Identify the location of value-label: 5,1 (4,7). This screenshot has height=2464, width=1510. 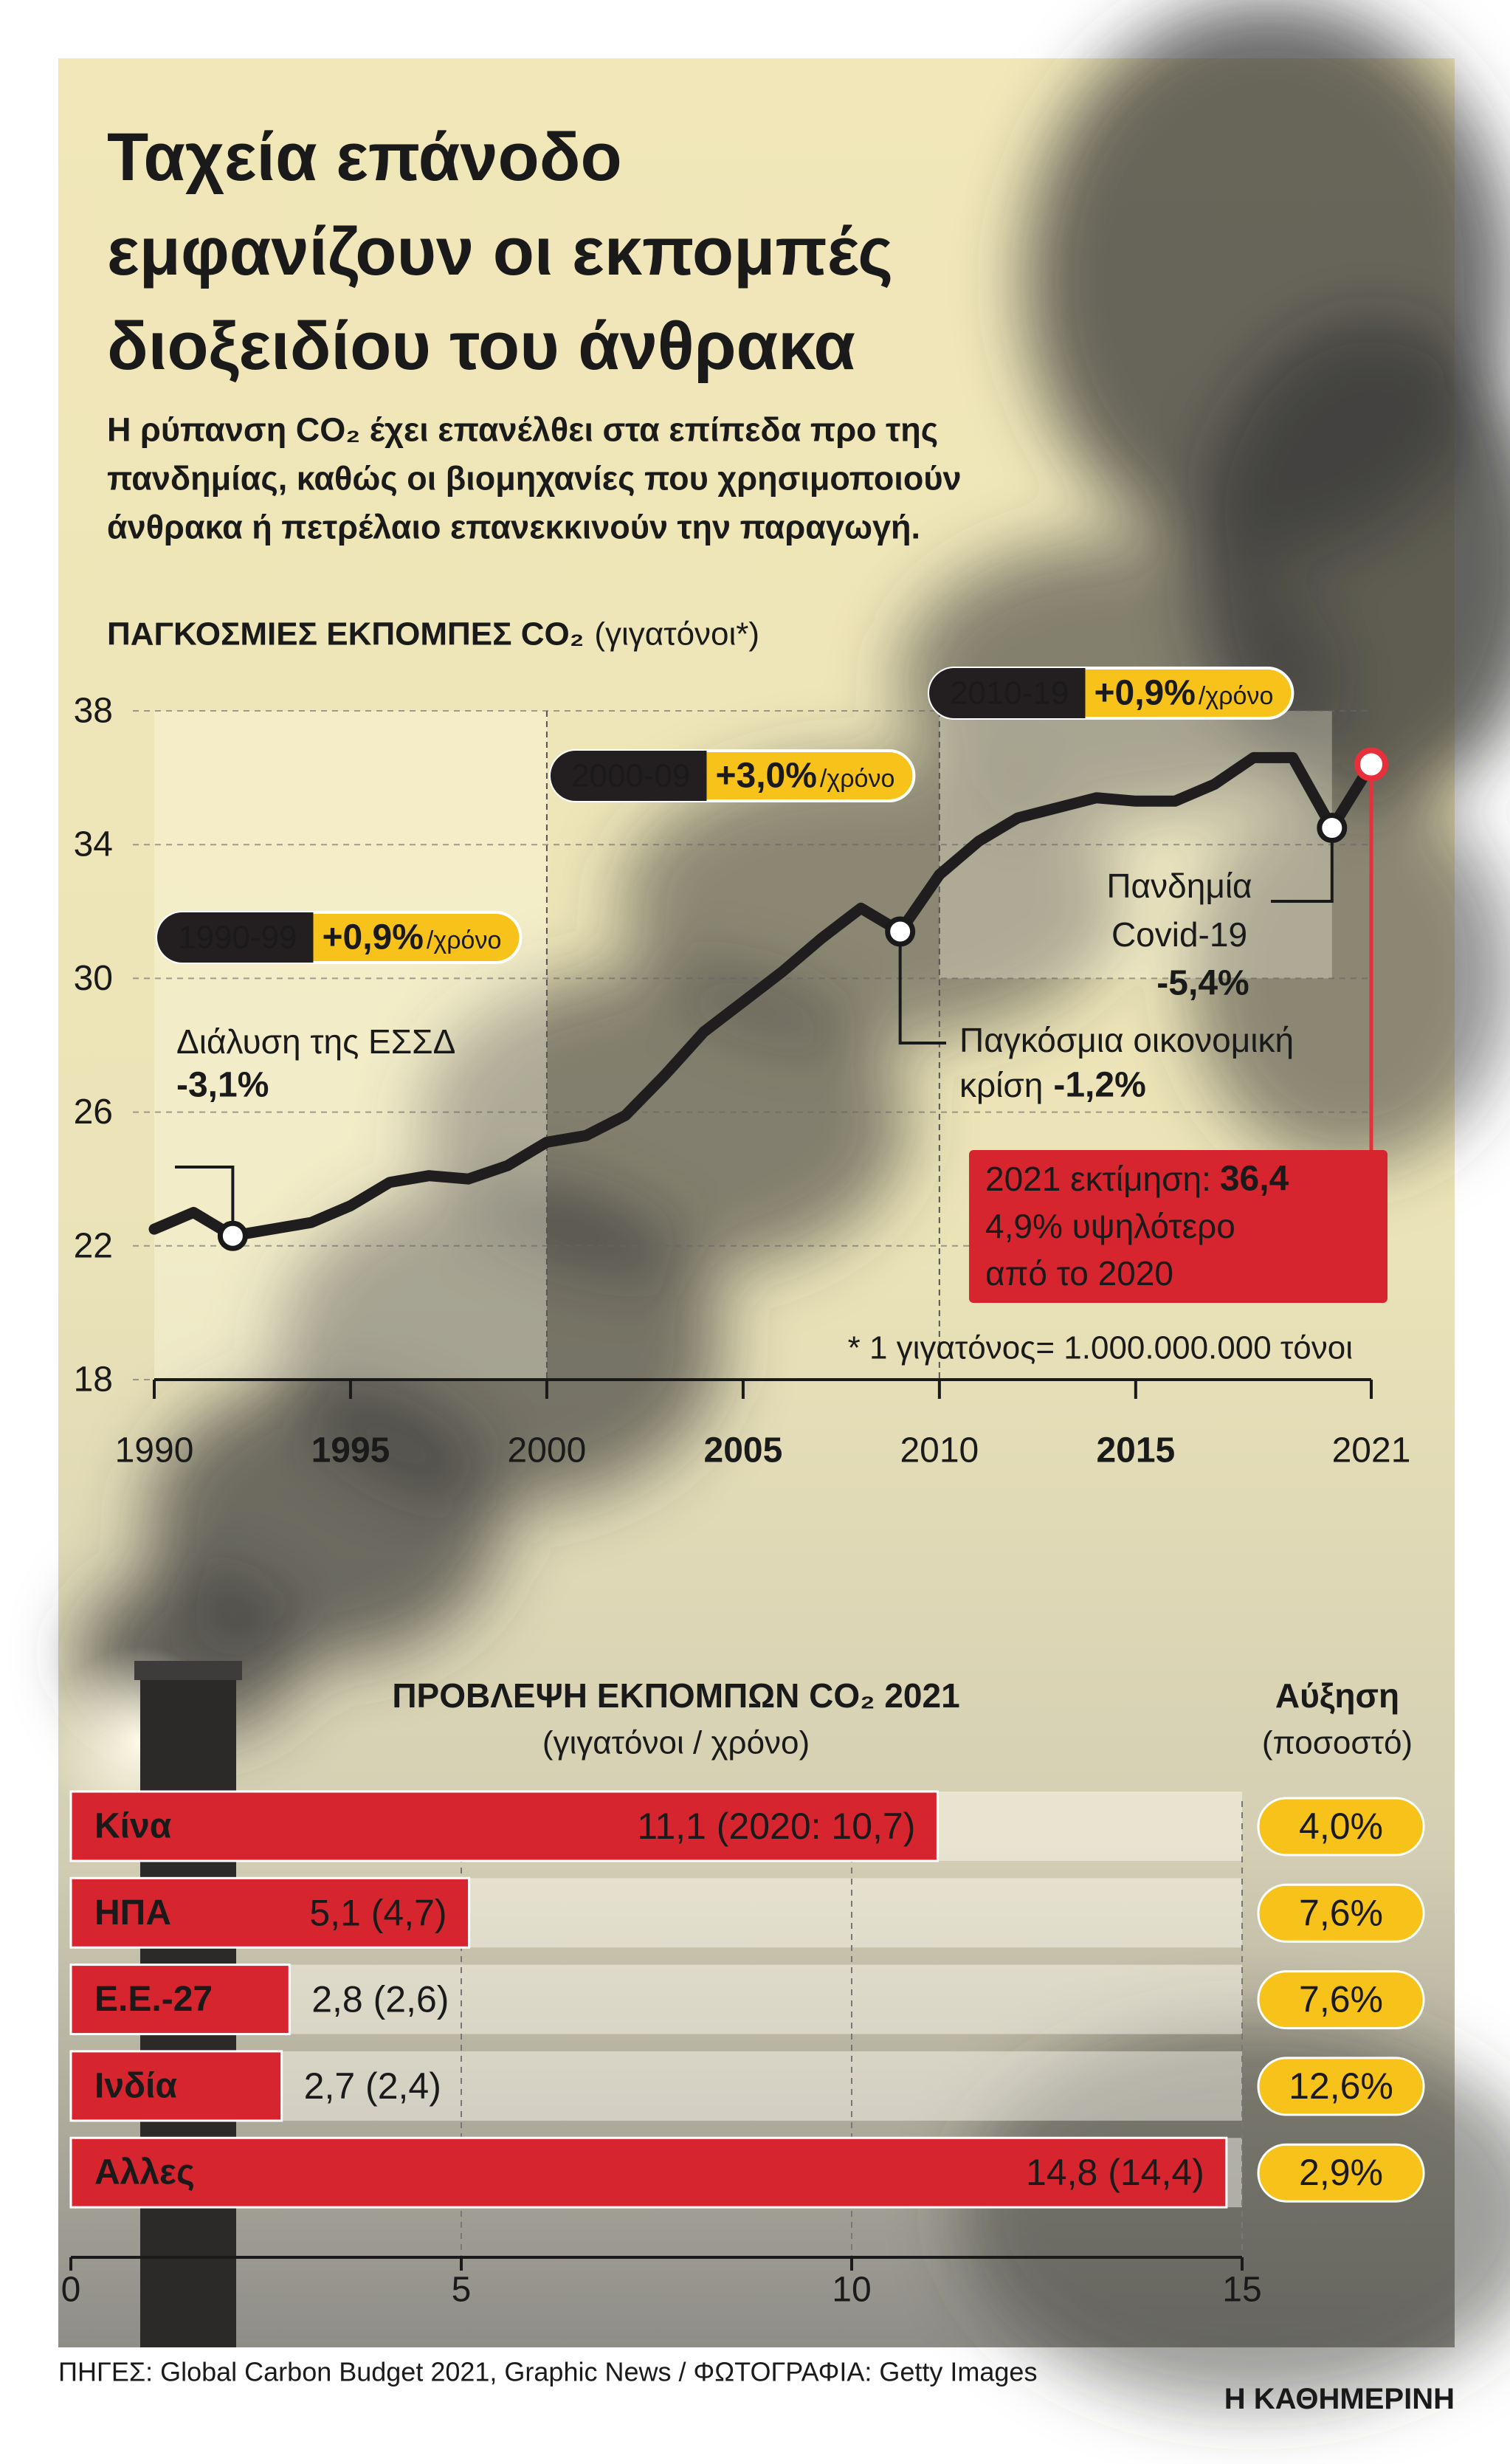
(378, 1912).